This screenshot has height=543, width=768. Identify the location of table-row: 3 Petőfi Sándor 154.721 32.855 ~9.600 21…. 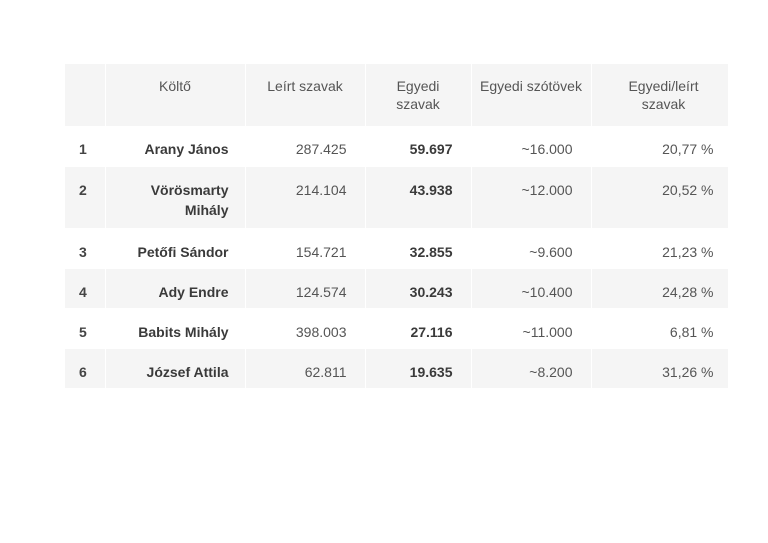
(397, 248).